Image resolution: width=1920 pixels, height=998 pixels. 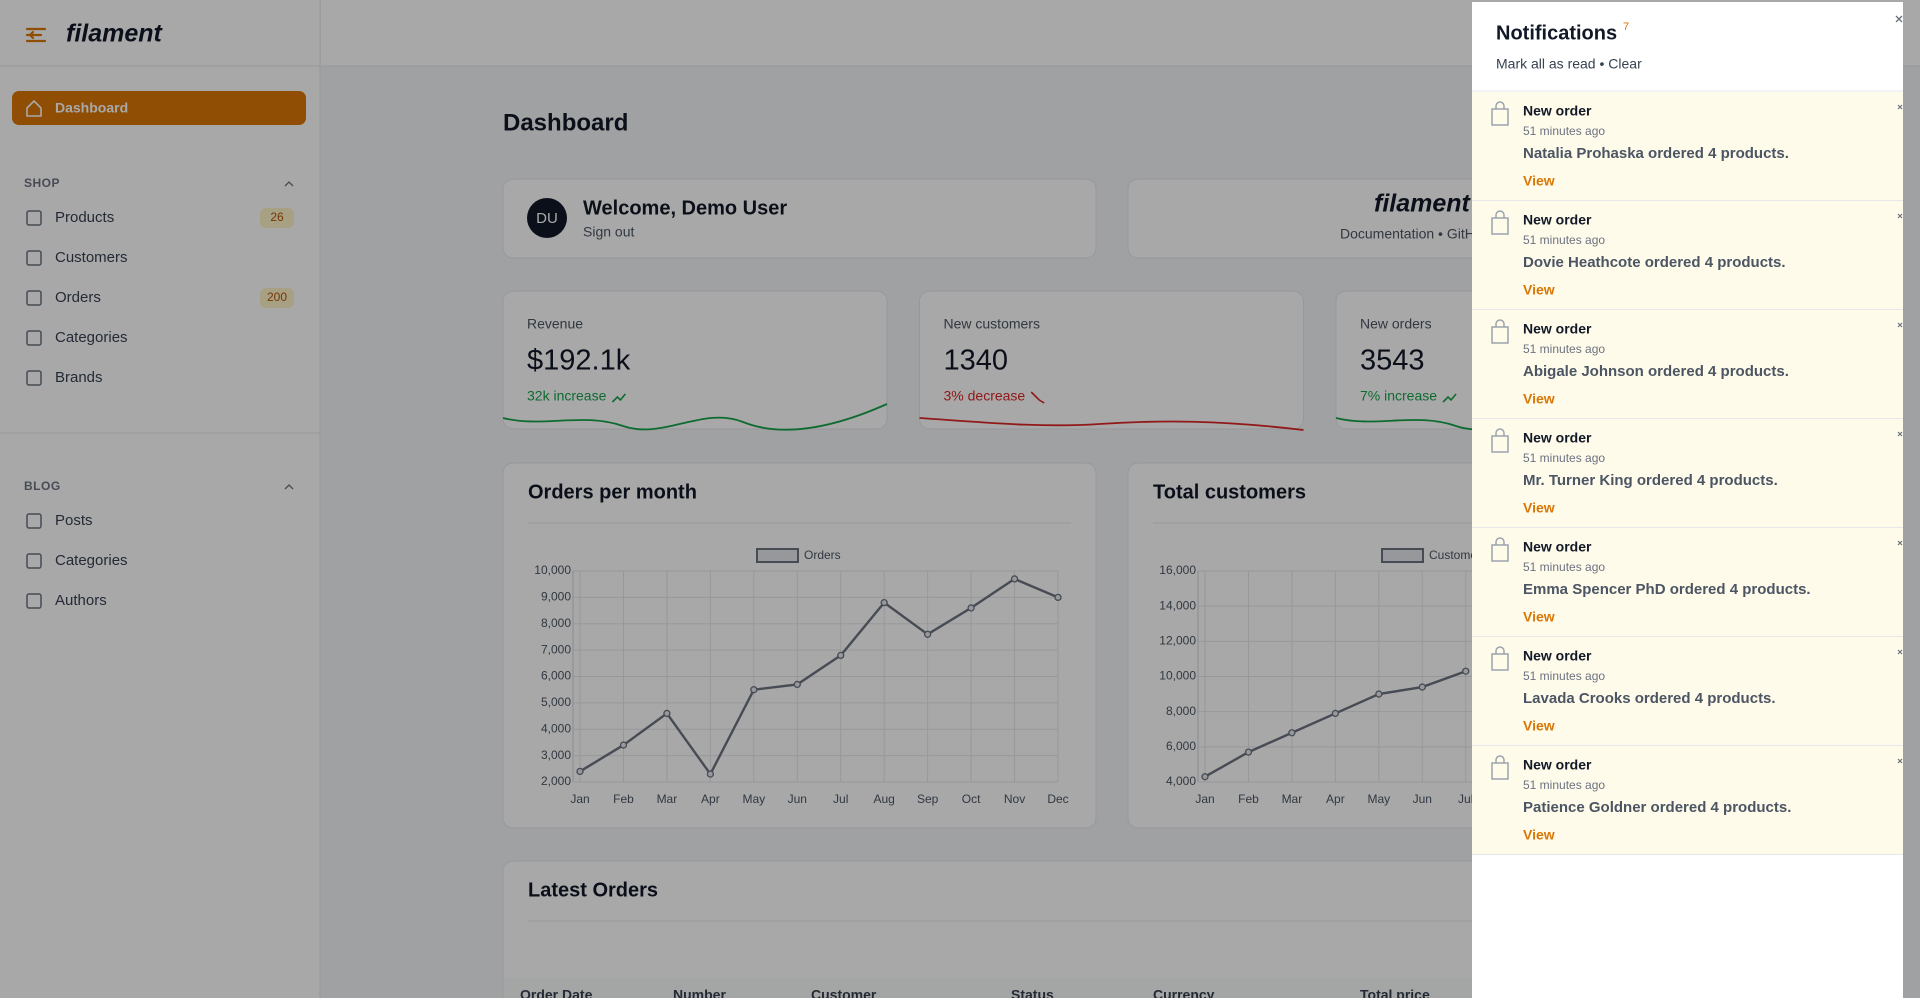 What do you see at coordinates (777, 555) in the screenshot?
I see `legend-swatch` at bounding box center [777, 555].